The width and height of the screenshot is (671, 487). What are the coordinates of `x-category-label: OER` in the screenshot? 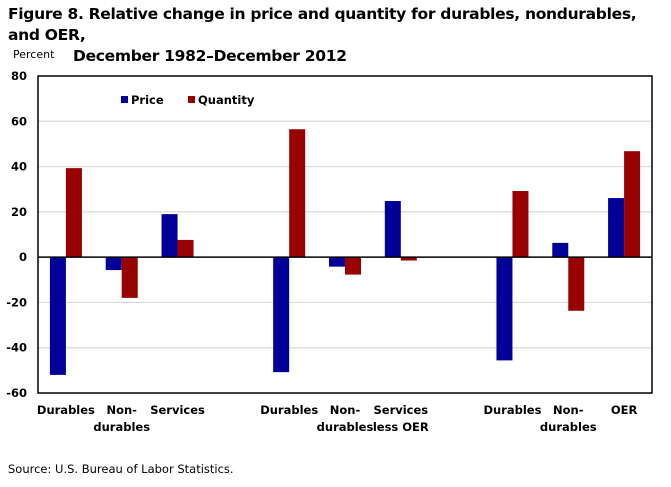 It's located at (624, 410).